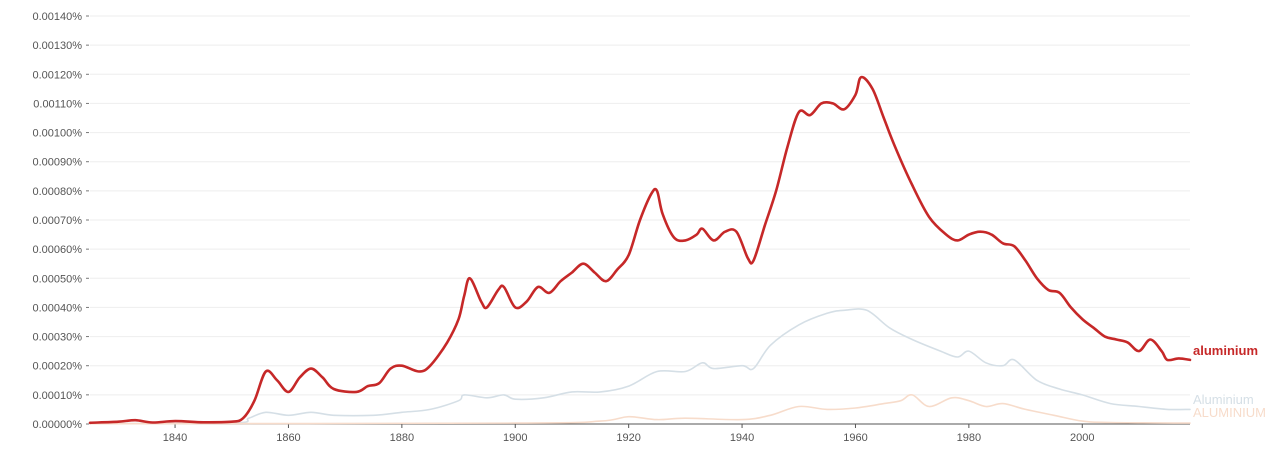 Image resolution: width=1280 pixels, height=452 pixels. Describe the element at coordinates (175, 438) in the screenshot. I see `x-tick-label: 1840` at that location.